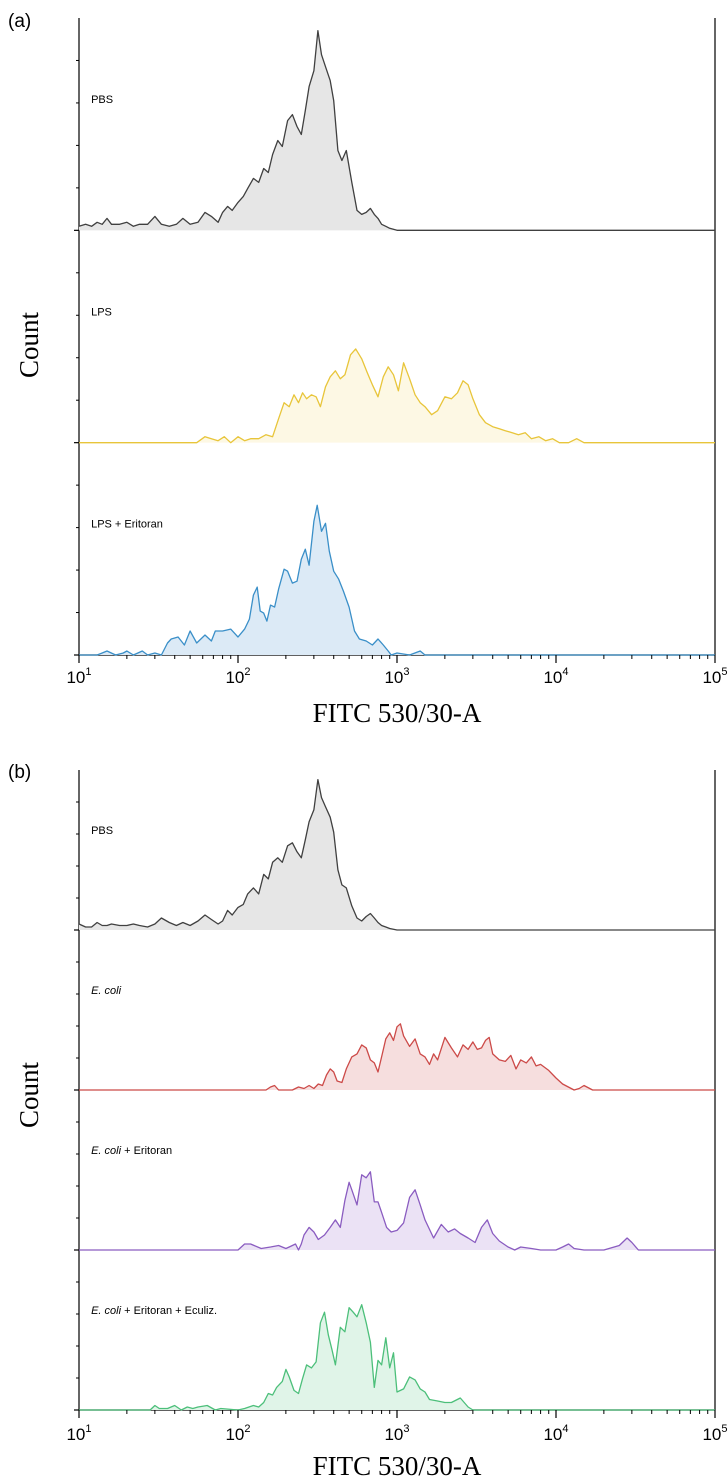 This screenshot has height=1484, width=727. Describe the element at coordinates (19, 772) in the screenshot. I see `panel-label: (b)` at that location.